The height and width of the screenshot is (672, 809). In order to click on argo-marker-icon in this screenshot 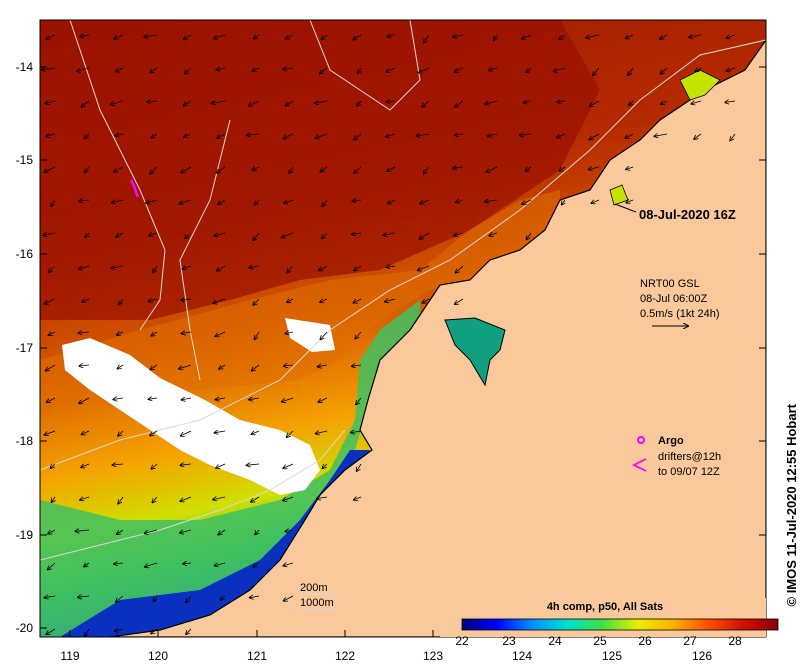, I will do `click(641, 440)`.